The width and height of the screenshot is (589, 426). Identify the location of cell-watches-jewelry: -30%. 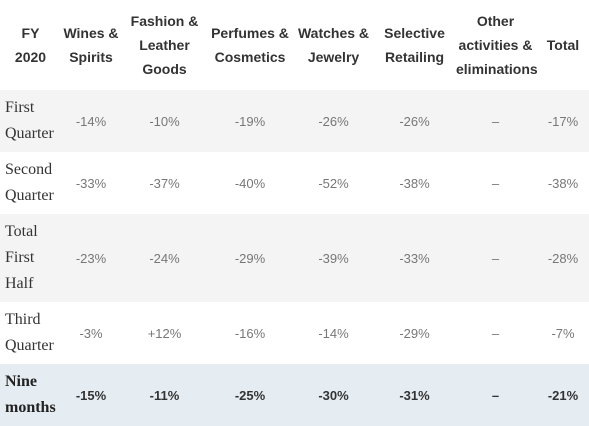
(333, 395).